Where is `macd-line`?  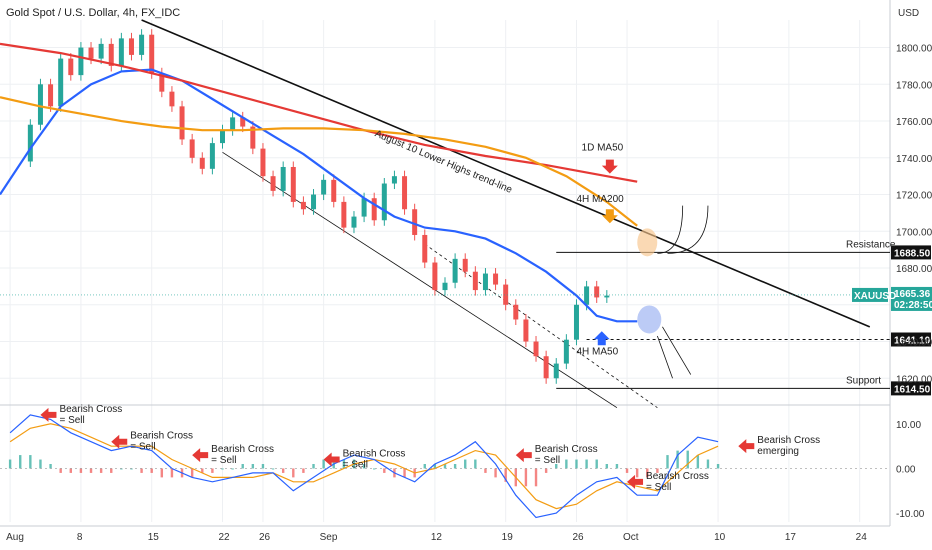 macd-line is located at coordinates (364, 466).